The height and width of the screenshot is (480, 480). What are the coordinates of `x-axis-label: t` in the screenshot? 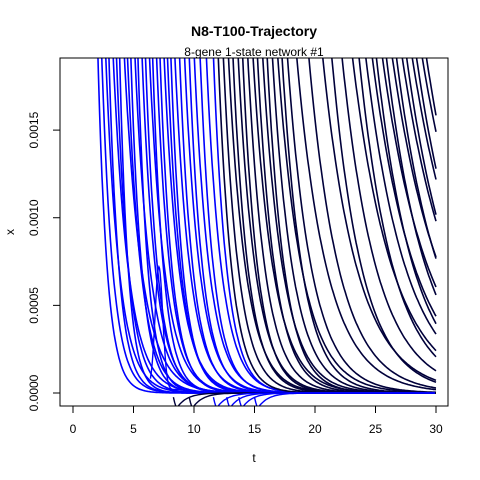 It's located at (254, 458).